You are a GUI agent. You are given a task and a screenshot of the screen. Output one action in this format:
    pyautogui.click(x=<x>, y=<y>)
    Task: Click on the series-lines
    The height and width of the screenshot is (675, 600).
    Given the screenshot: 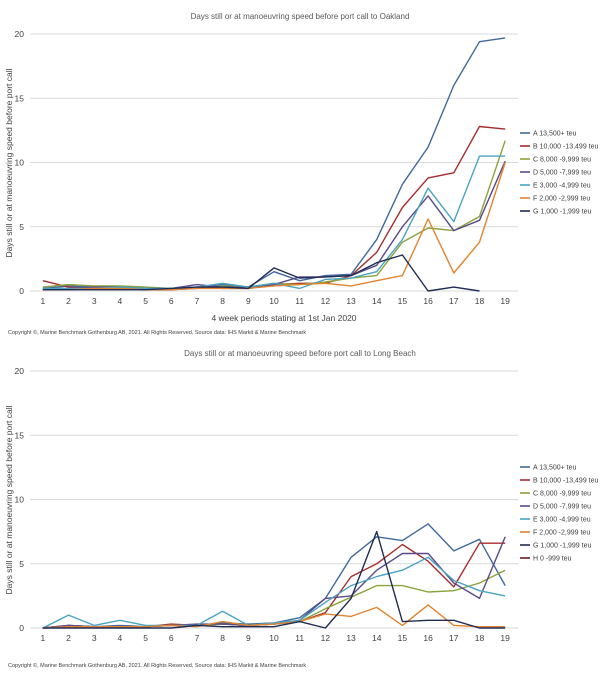 What is the action you would take?
    pyautogui.click(x=274, y=576)
    